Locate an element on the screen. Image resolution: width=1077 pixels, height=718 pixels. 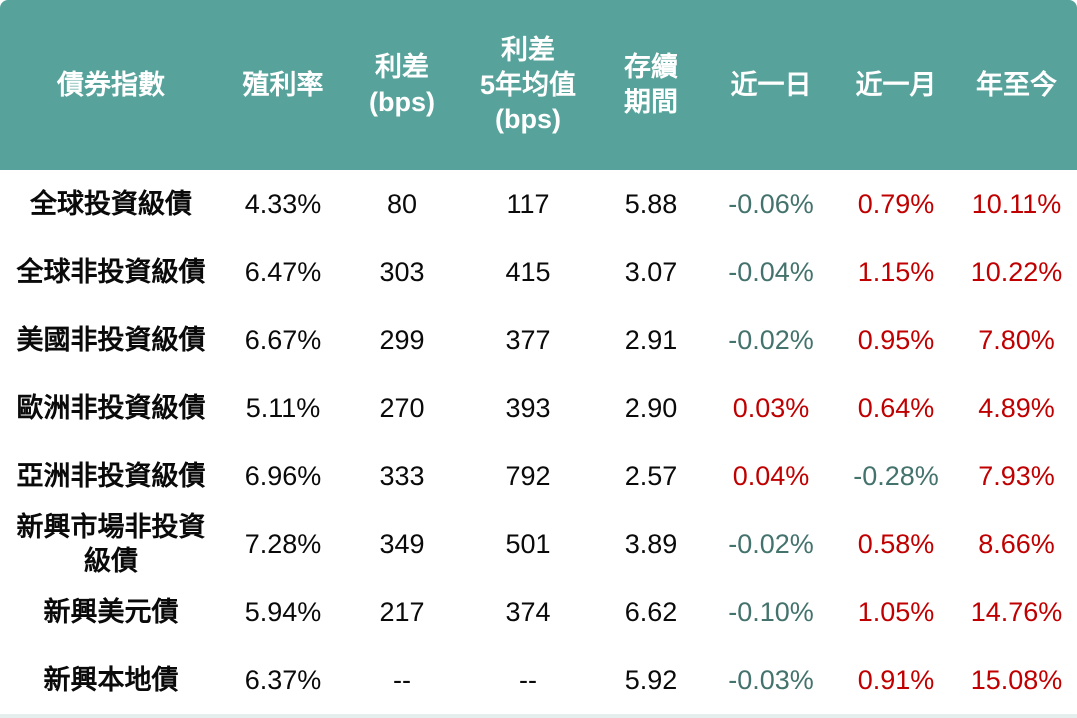
cell-spread-5y-avg: 374 is located at coordinates (528, 612).